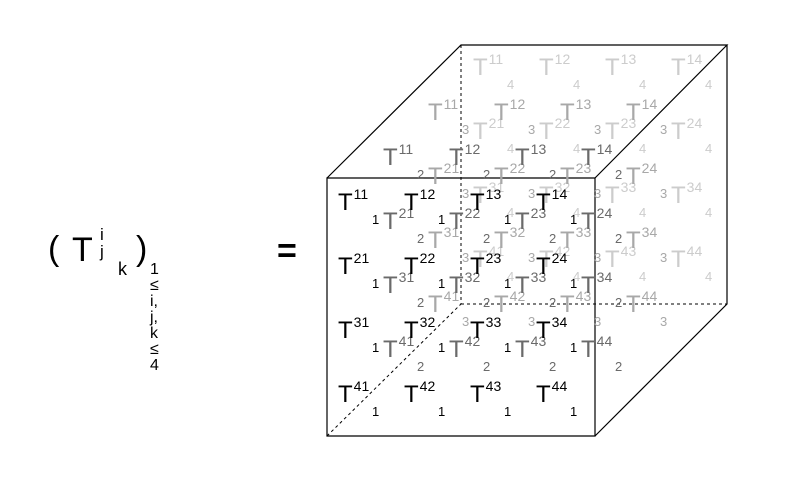  Describe the element at coordinates (54, 249) in the screenshot. I see `equation-open-paren: (` at that location.